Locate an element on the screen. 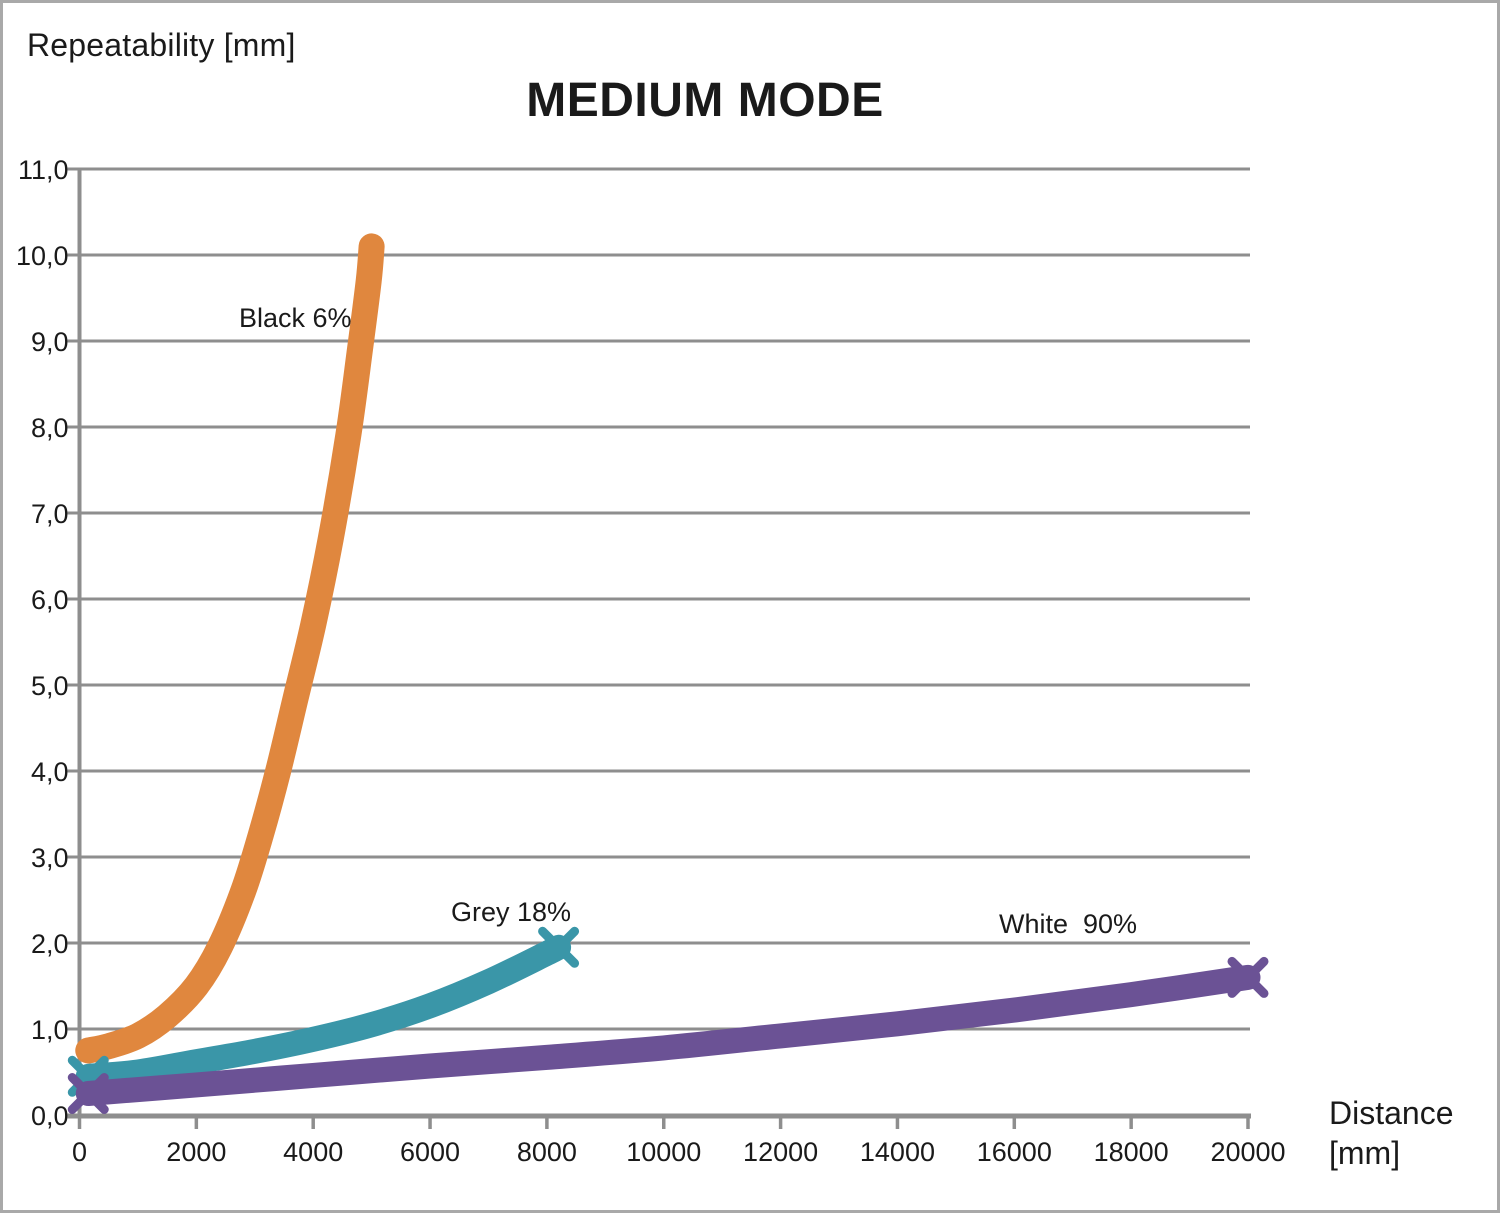 Image resolution: width=1500 pixels, height=1213 pixels. y-tick-label: 4,0 is located at coordinates (50, 772).